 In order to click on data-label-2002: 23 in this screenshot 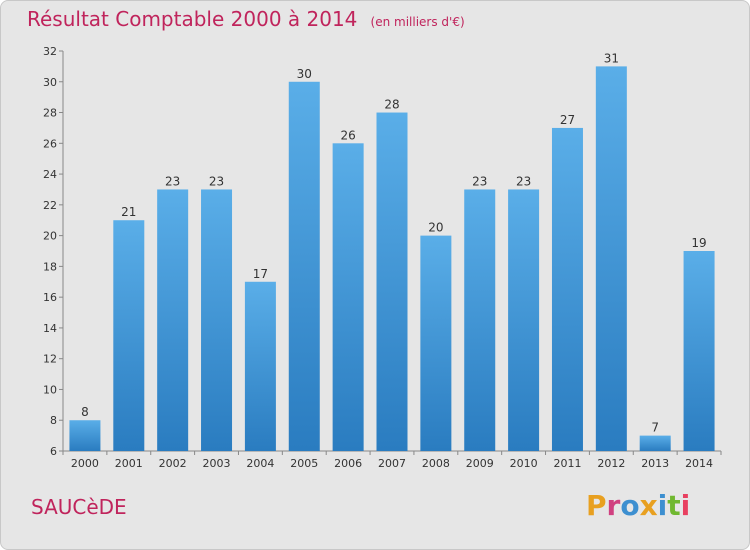, I will do `click(172, 181)`.